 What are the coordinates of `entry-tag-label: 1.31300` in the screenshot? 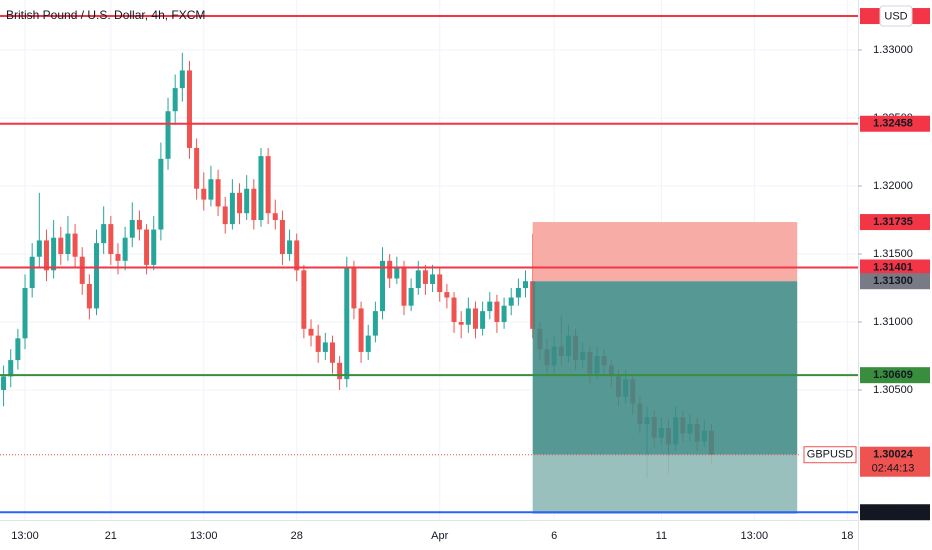 It's located at (893, 281).